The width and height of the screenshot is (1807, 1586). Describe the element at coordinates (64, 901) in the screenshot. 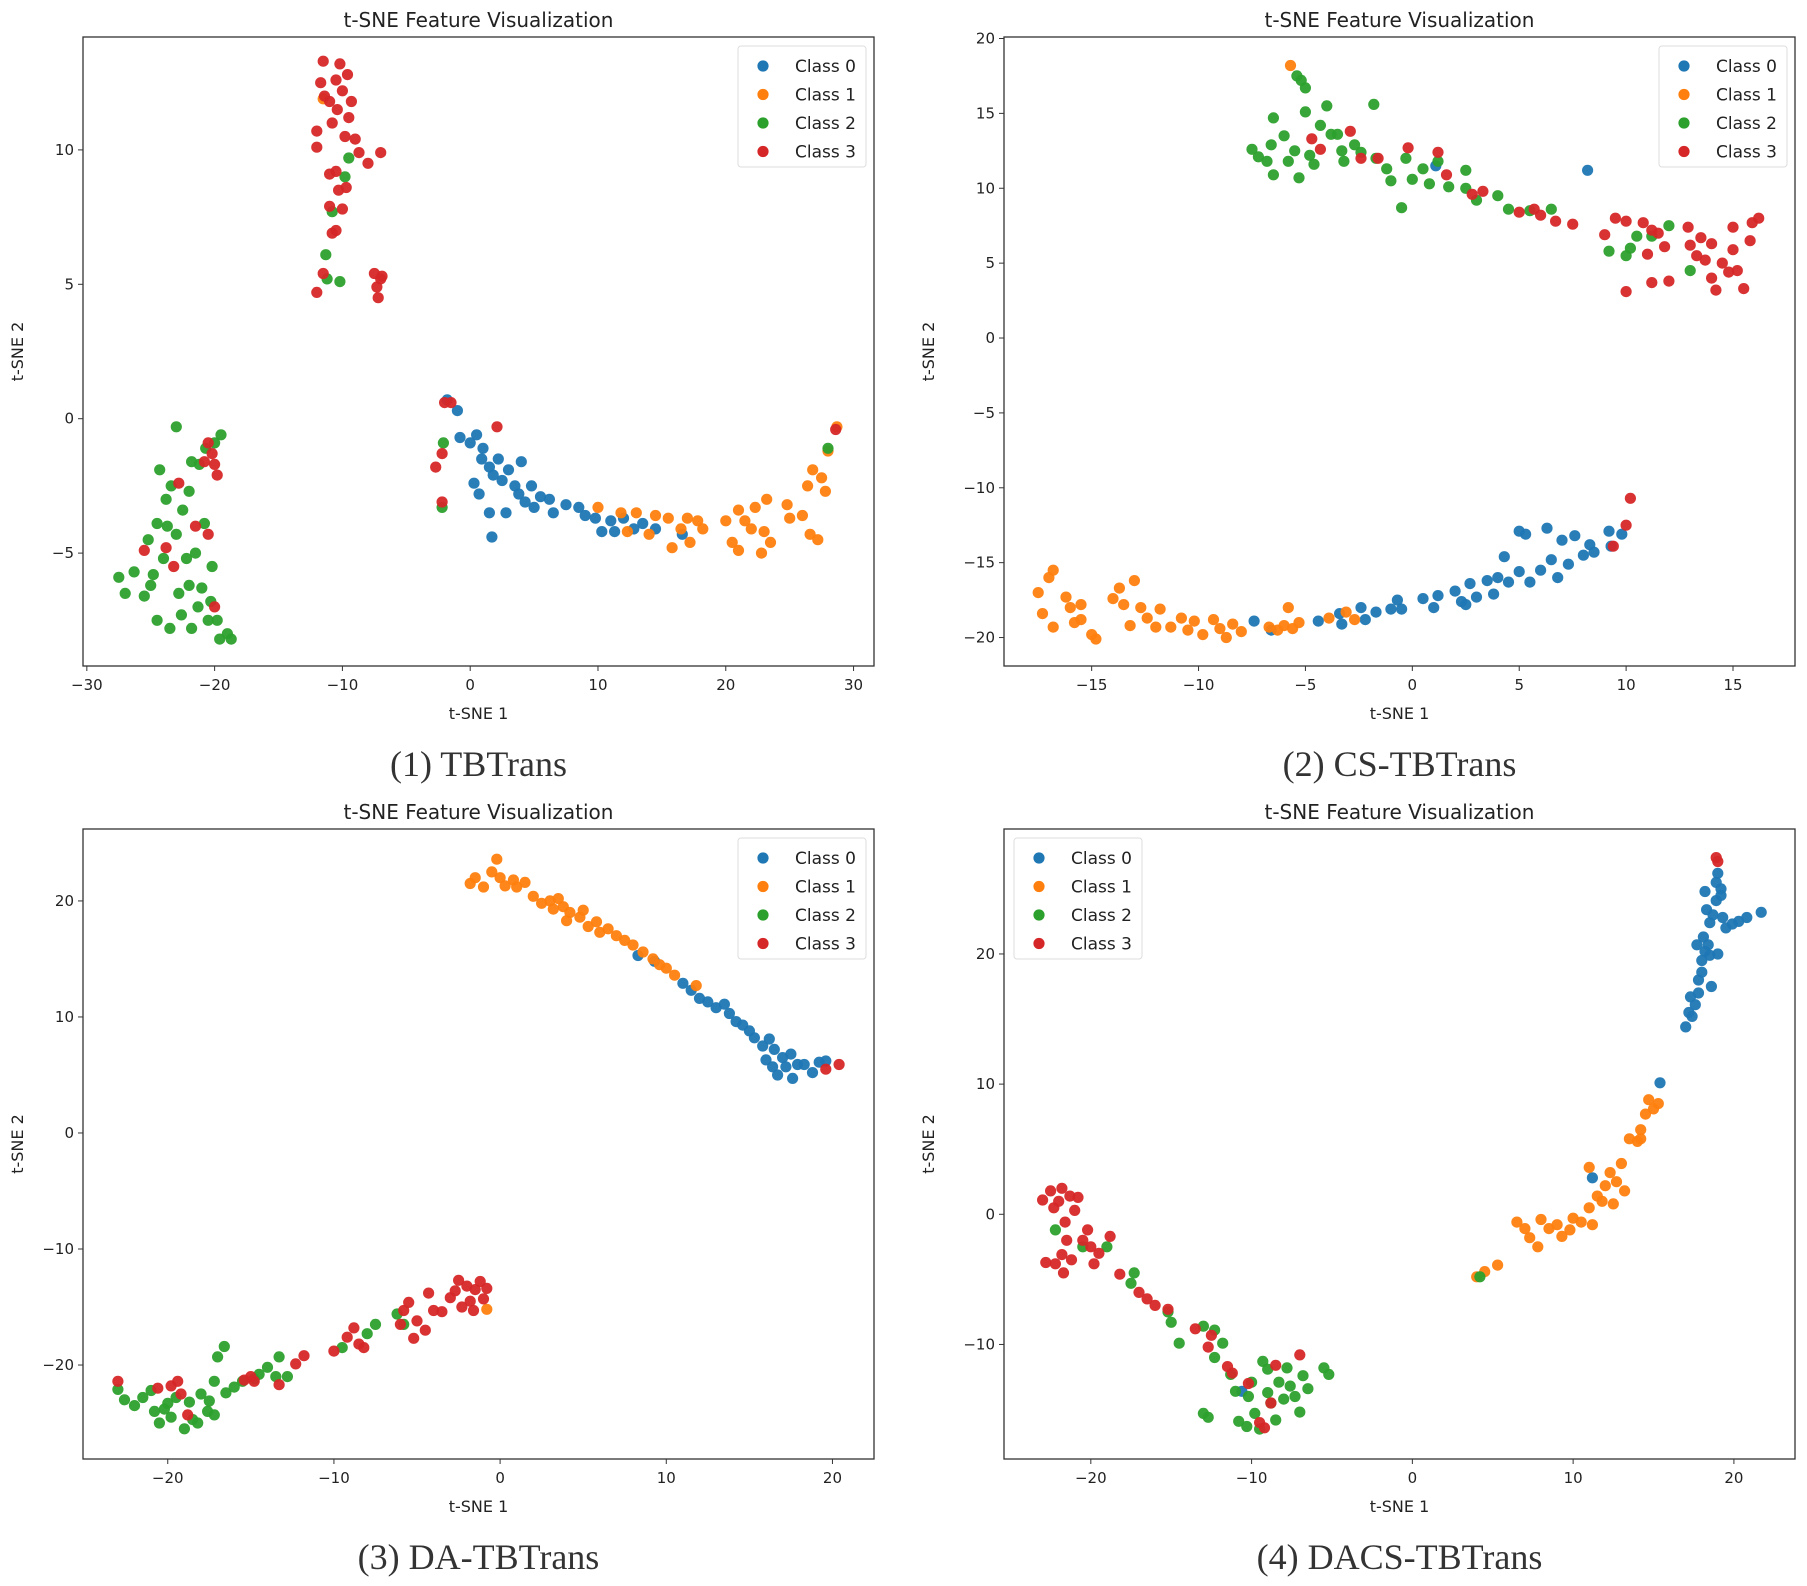

I see `y-tick-label: 20` at that location.